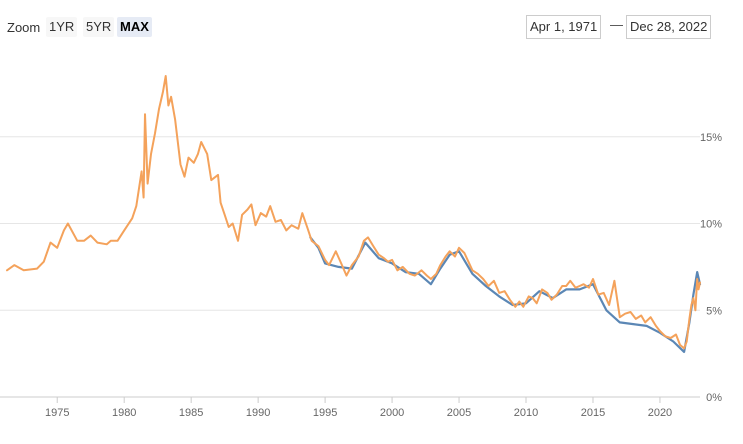  I want to click on x-tick-label: 1975, so click(57, 413).